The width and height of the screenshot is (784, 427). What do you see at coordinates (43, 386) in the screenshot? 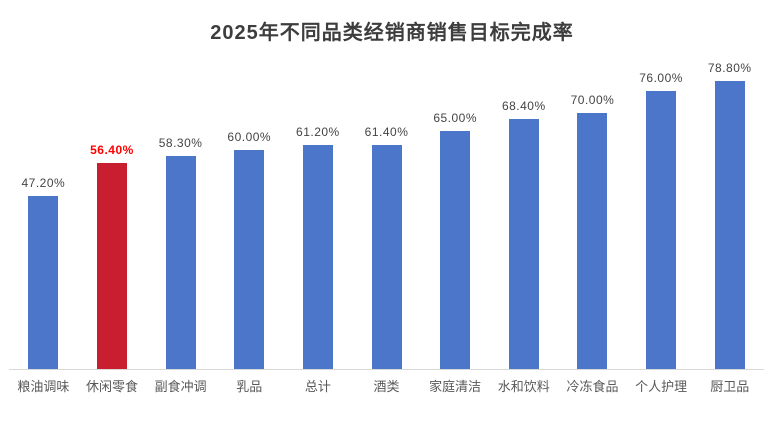
I see `x-axis-label: 粮油调味` at bounding box center [43, 386].